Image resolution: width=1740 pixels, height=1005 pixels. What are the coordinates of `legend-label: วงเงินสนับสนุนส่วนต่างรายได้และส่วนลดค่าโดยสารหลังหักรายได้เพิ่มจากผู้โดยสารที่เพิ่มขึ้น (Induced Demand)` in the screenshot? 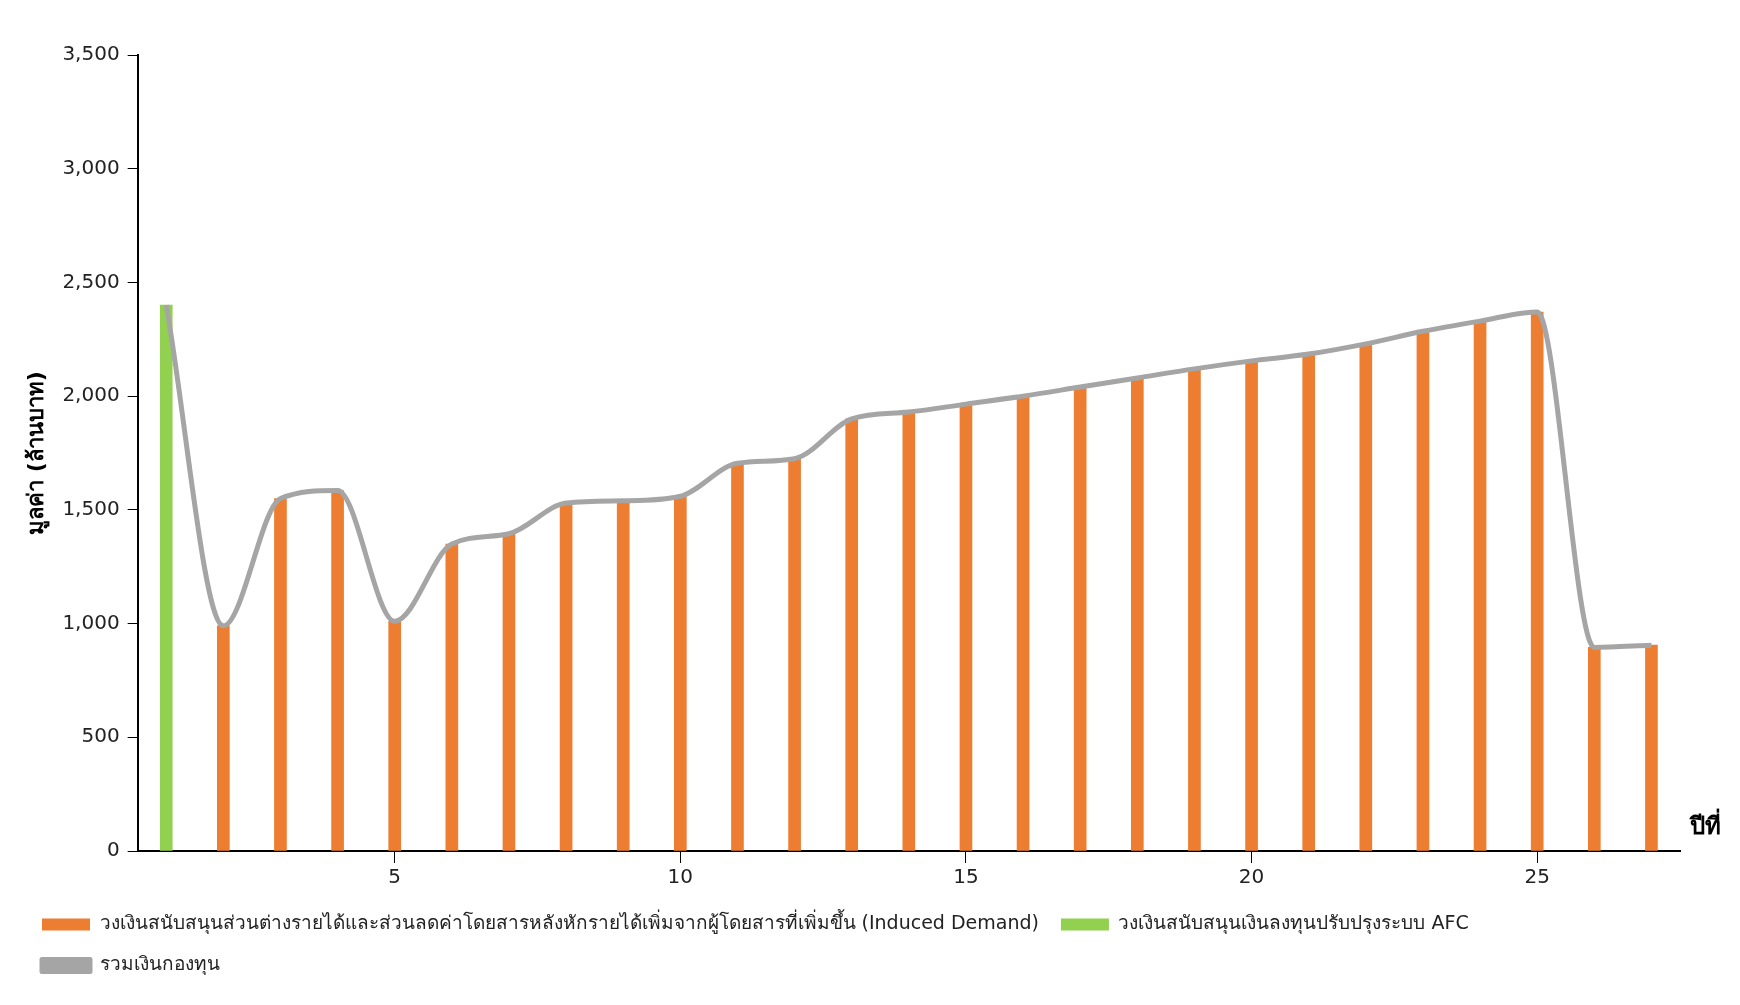 It's located at (569, 922).